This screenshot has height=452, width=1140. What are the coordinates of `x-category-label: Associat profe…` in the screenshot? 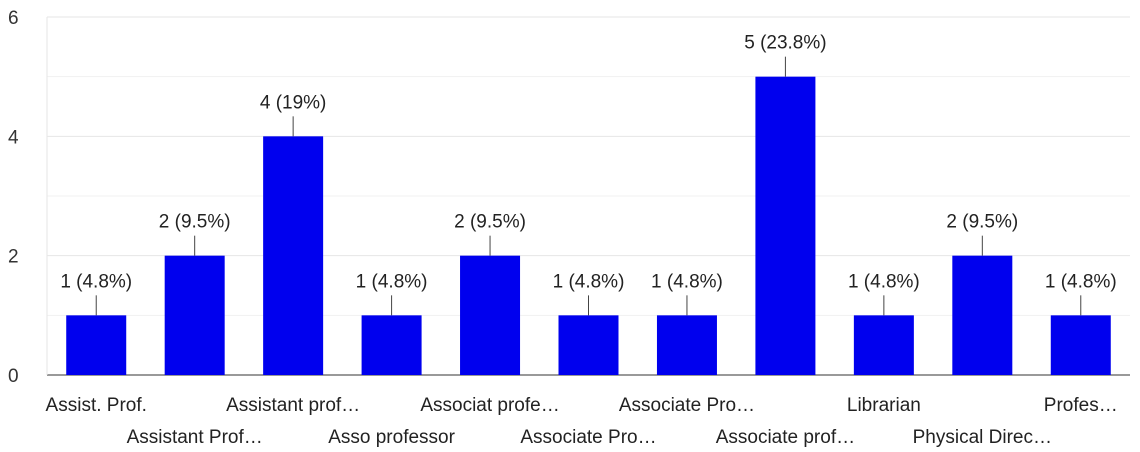 It's located at (489, 405).